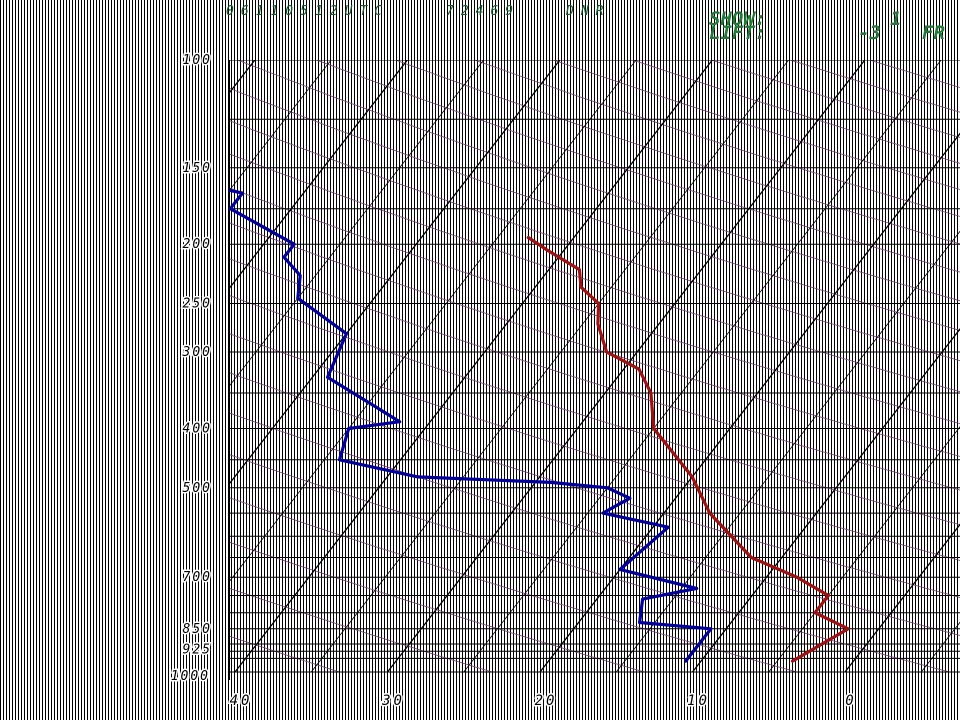  What do you see at coordinates (546, 701) in the screenshot?
I see `temperature-tick-label: 20` at bounding box center [546, 701].